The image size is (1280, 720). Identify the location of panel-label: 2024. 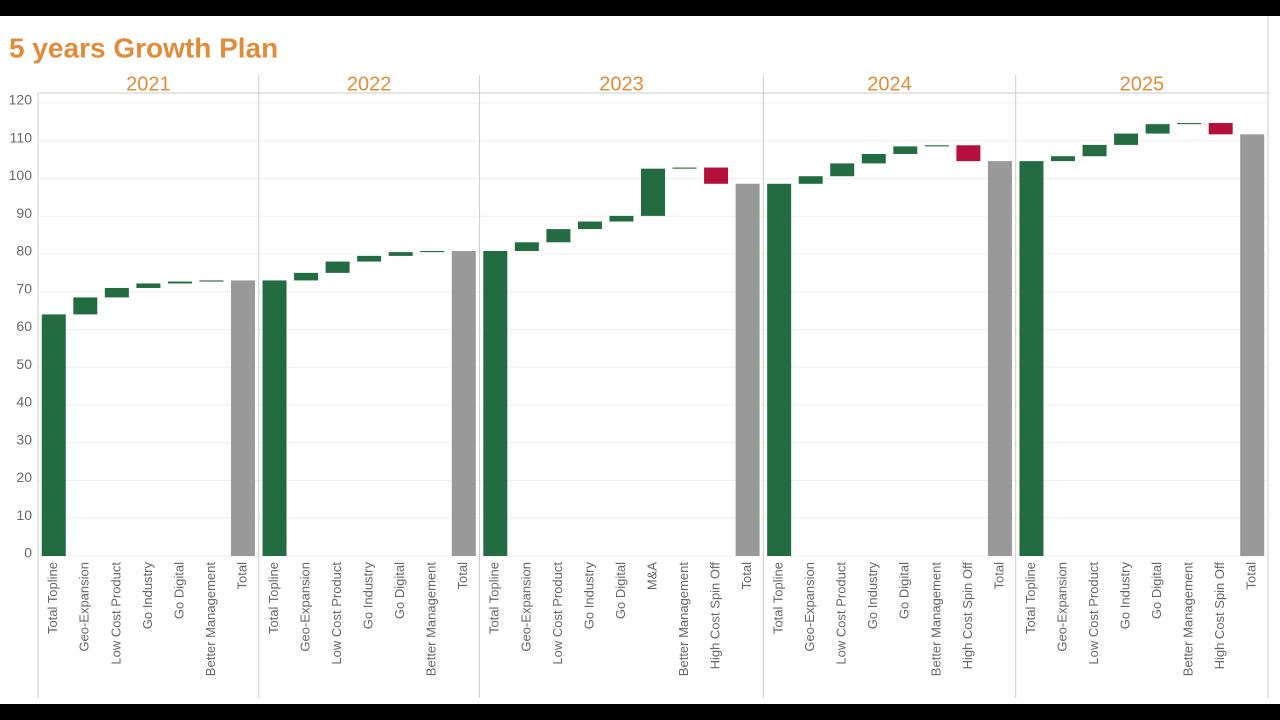
(889, 84).